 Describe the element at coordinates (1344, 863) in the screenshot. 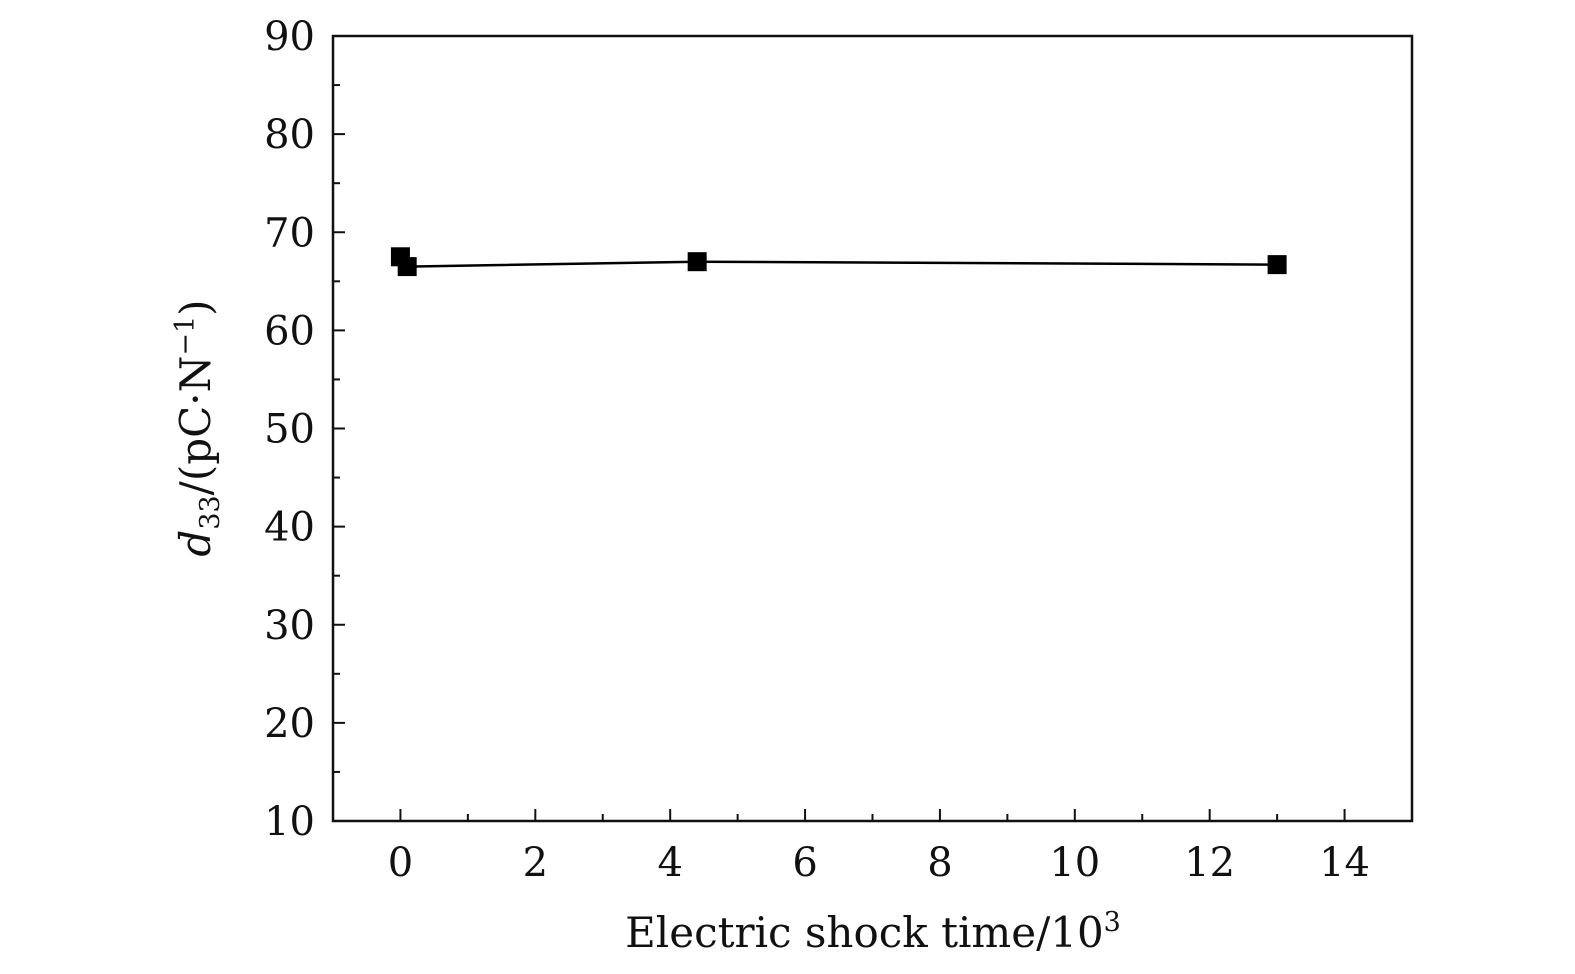

I see `x-tick-label-14: 14` at that location.